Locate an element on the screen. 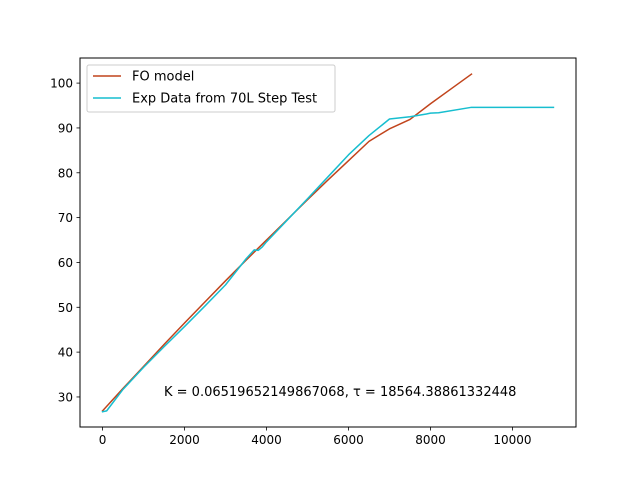  y-tick-label: 100 is located at coordinates (61, 84).